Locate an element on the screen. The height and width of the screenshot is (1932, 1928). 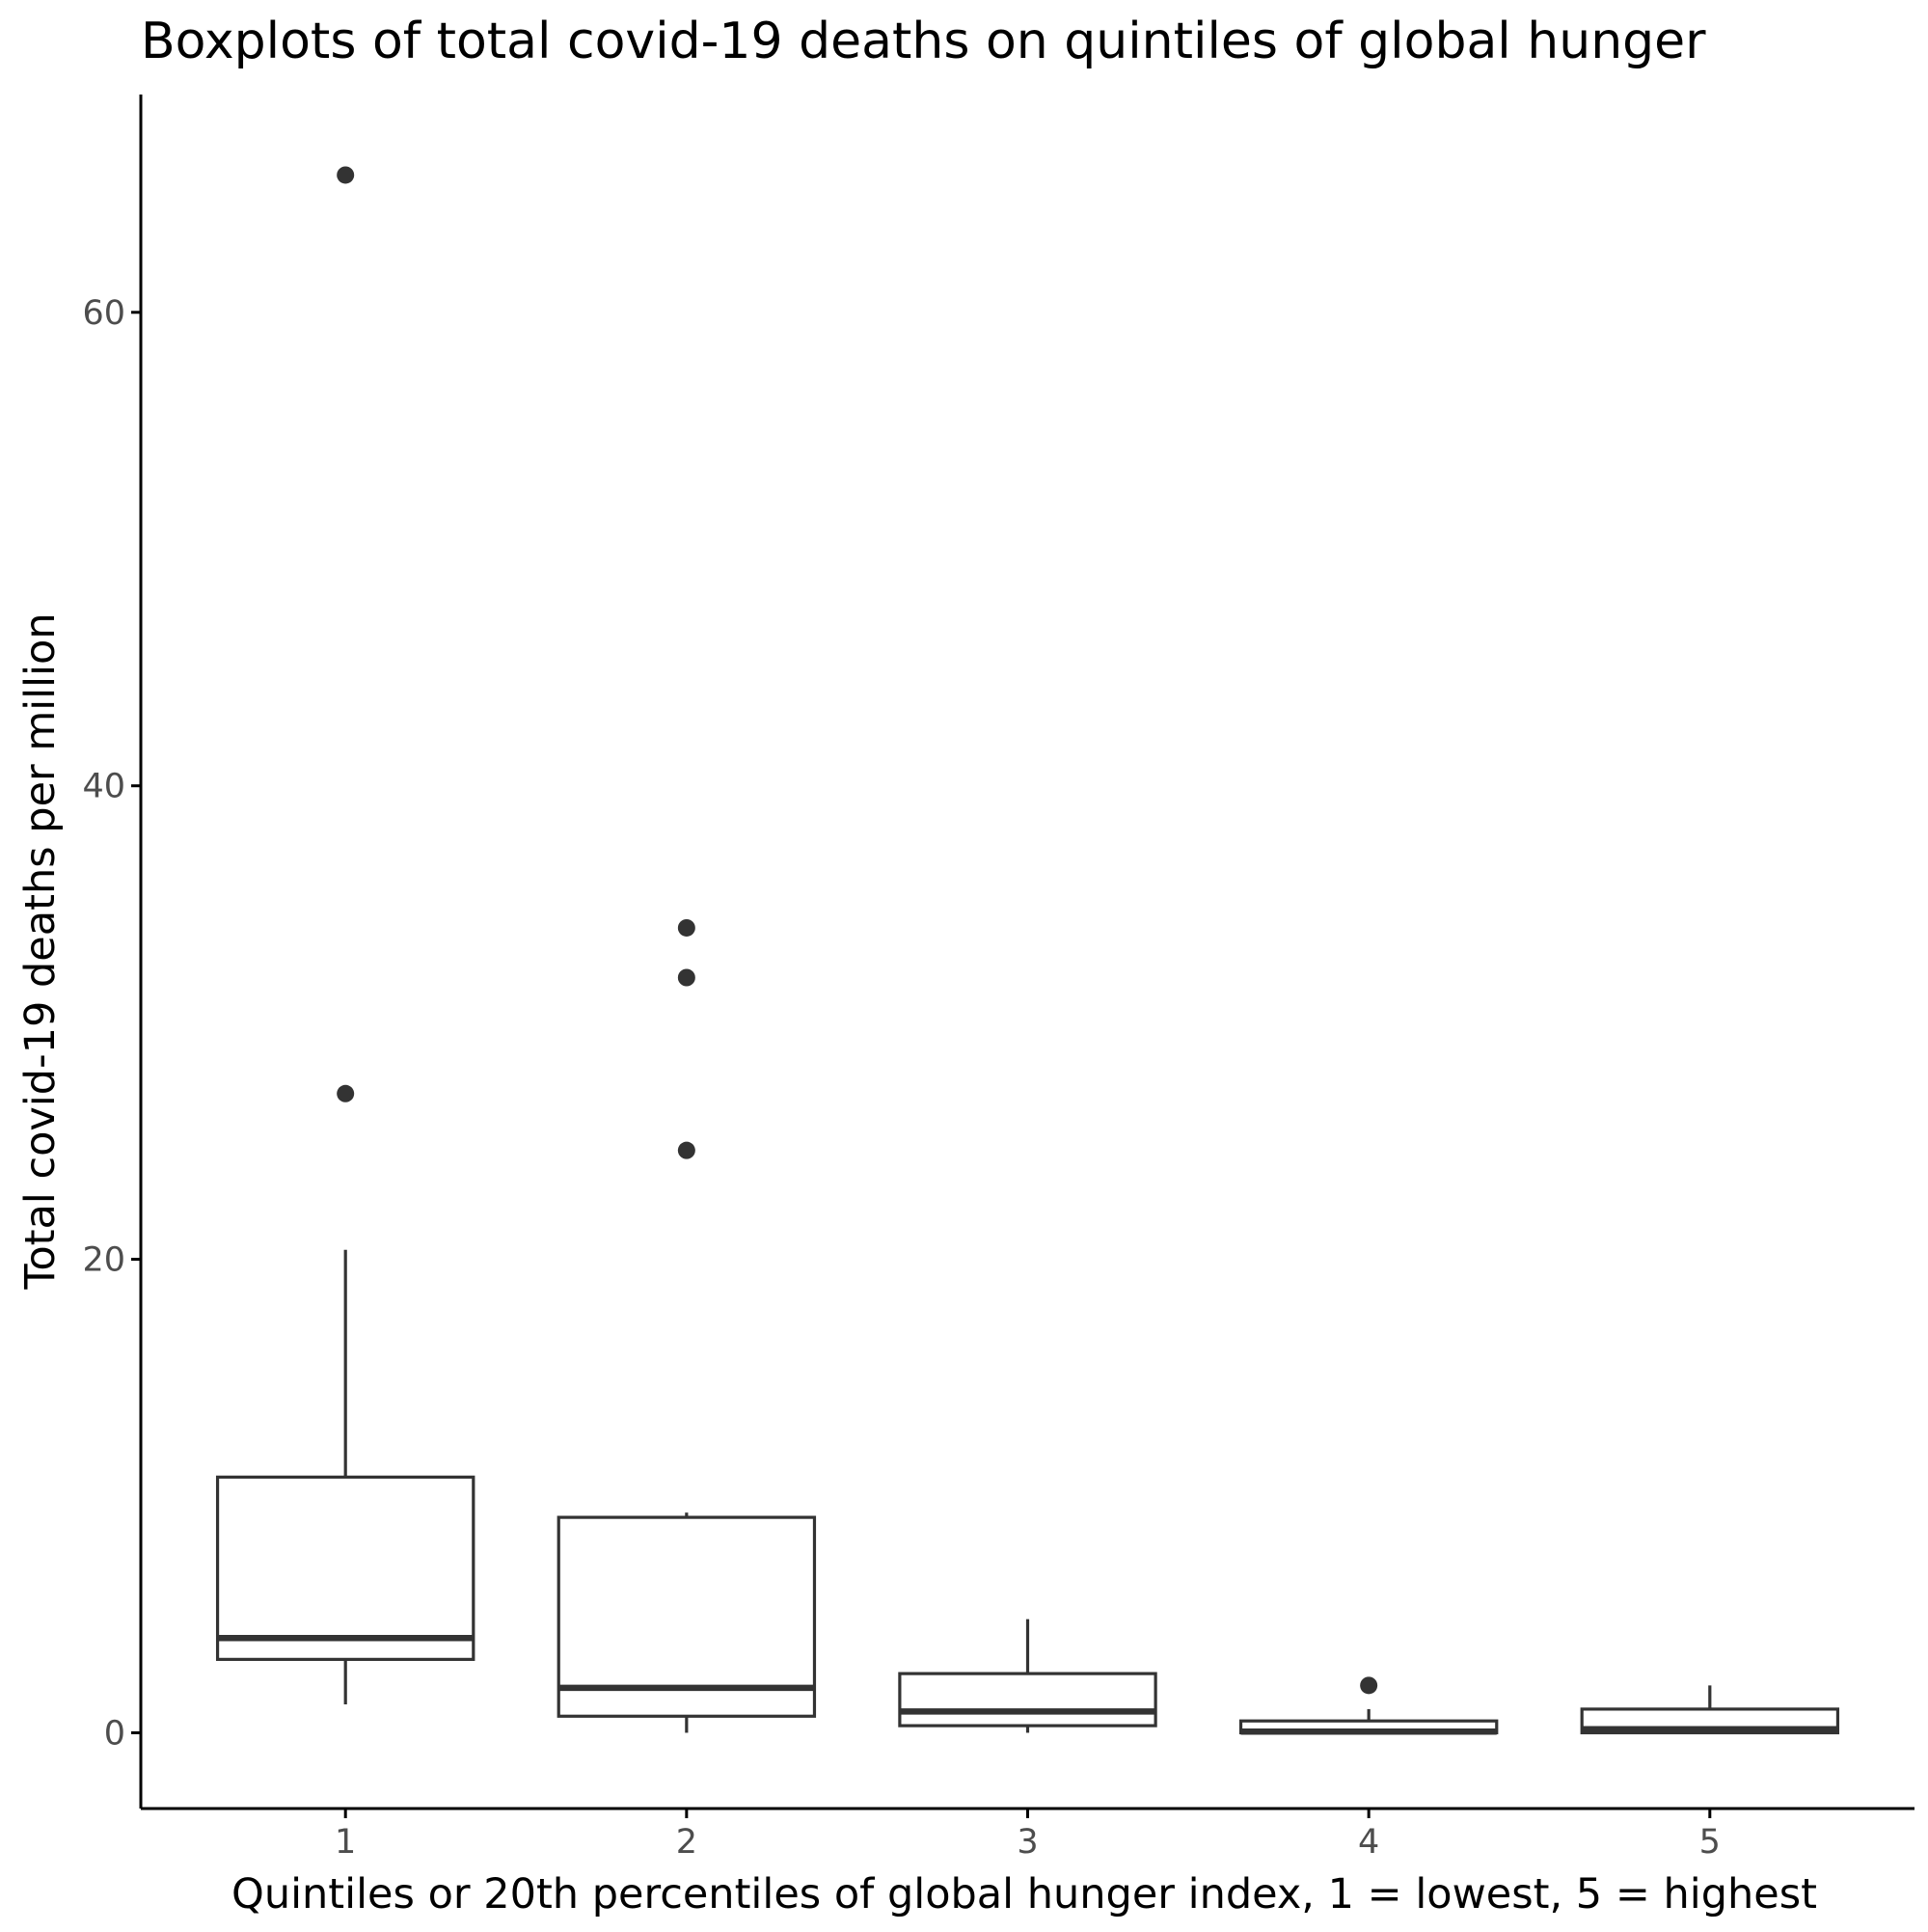
x-tick-label-2: 2 is located at coordinates (687, 1842).